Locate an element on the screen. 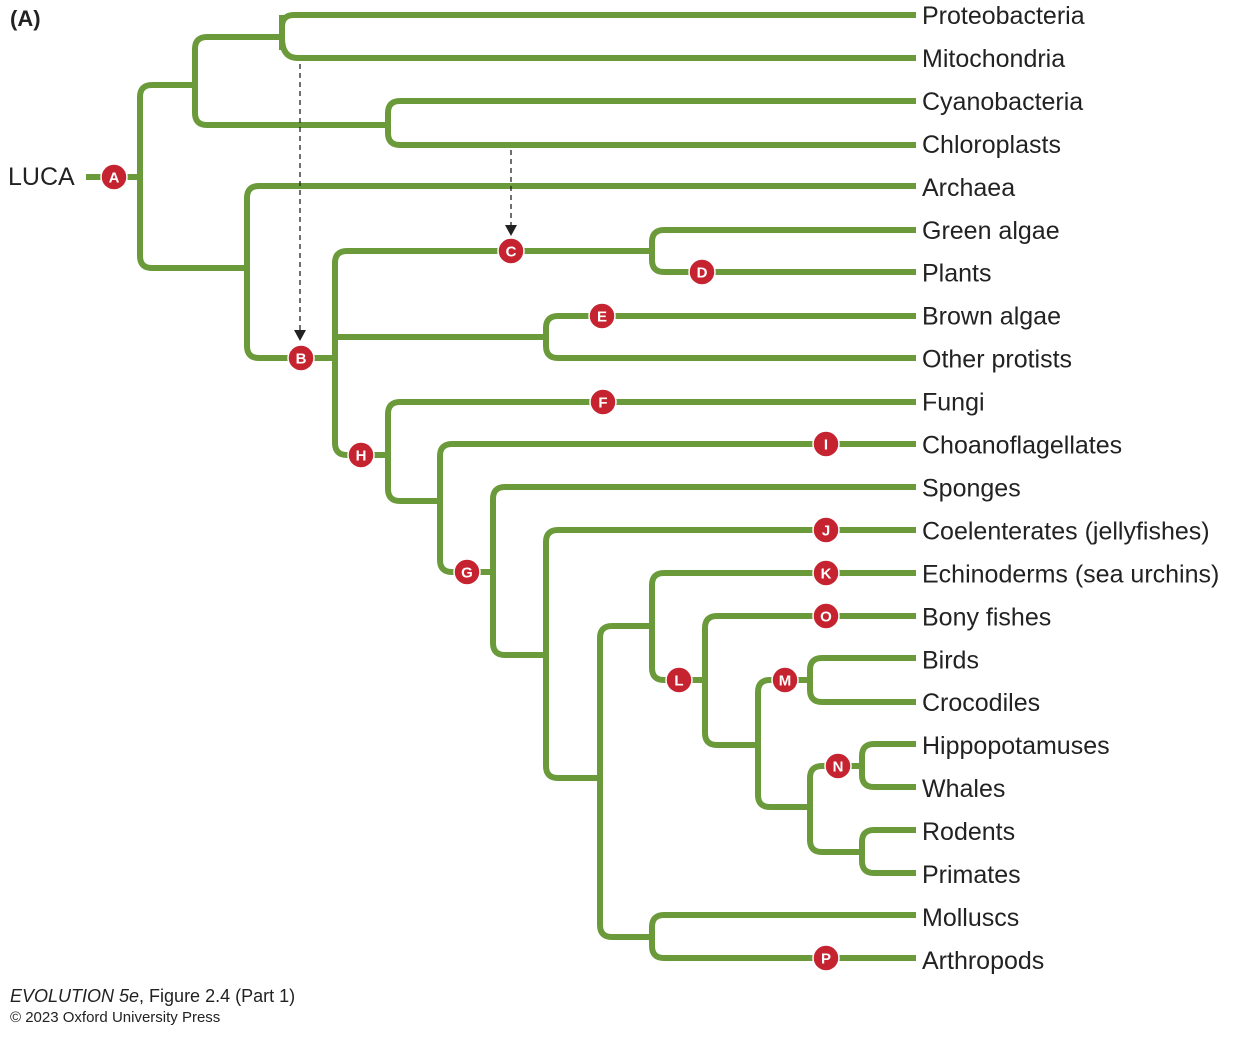  node-circle-n is located at coordinates (838, 766).